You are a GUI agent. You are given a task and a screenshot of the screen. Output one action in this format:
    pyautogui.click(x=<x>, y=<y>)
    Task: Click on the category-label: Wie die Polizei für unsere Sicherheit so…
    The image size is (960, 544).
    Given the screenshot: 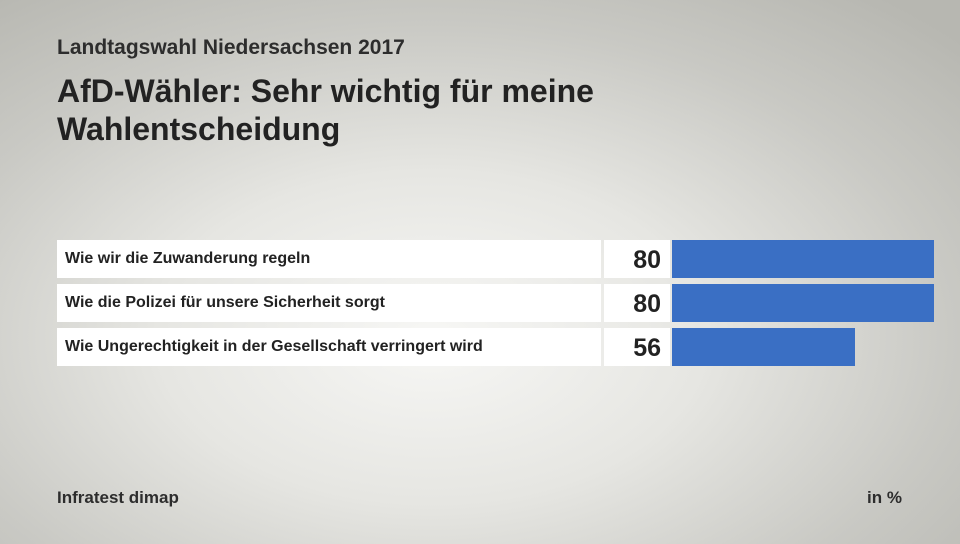 What is the action you would take?
    pyautogui.click(x=329, y=303)
    